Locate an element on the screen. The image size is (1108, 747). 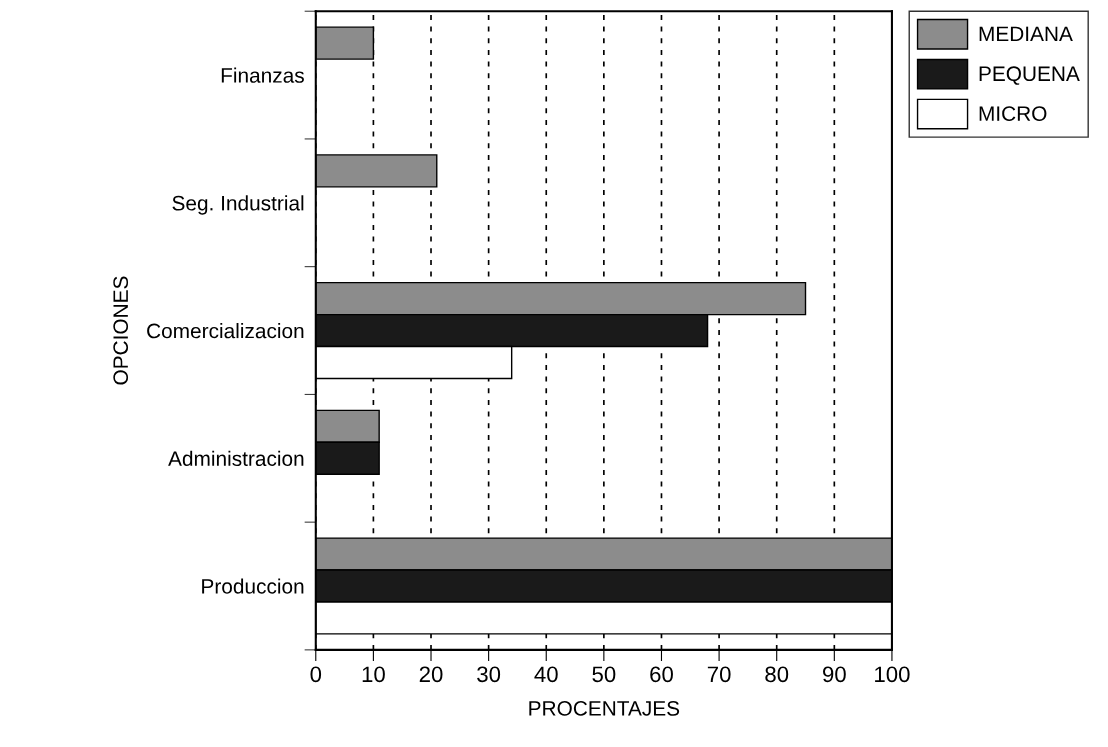
legend-label: MEDIANA is located at coordinates (1026, 33).